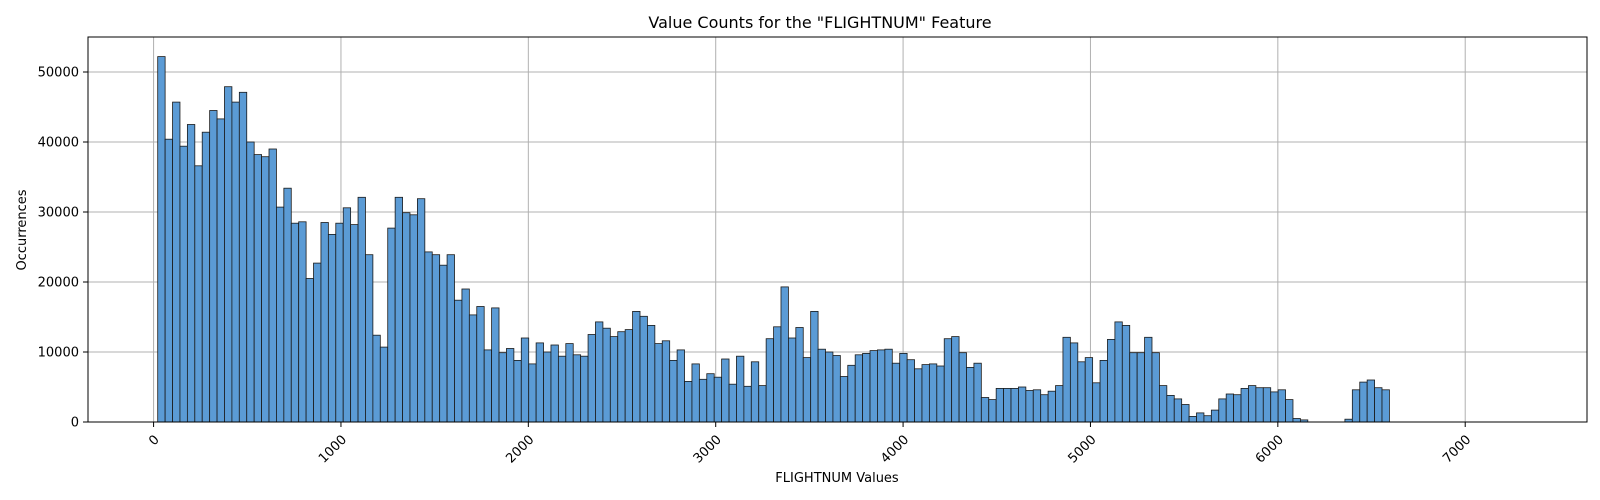  What do you see at coordinates (58, 213) in the screenshot?
I see `y-tick-label: 30000` at bounding box center [58, 213].